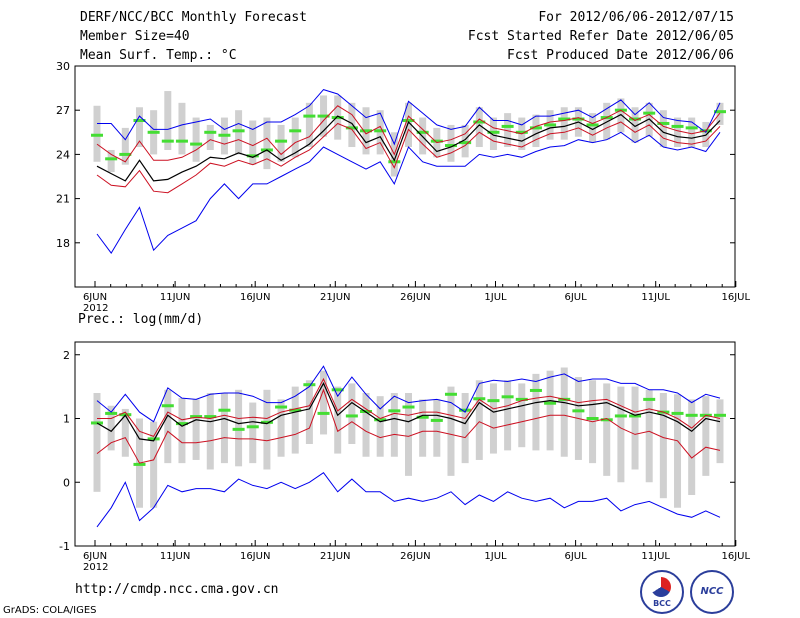  I want to click on x-tick-label: 1JUL, so click(495, 556).